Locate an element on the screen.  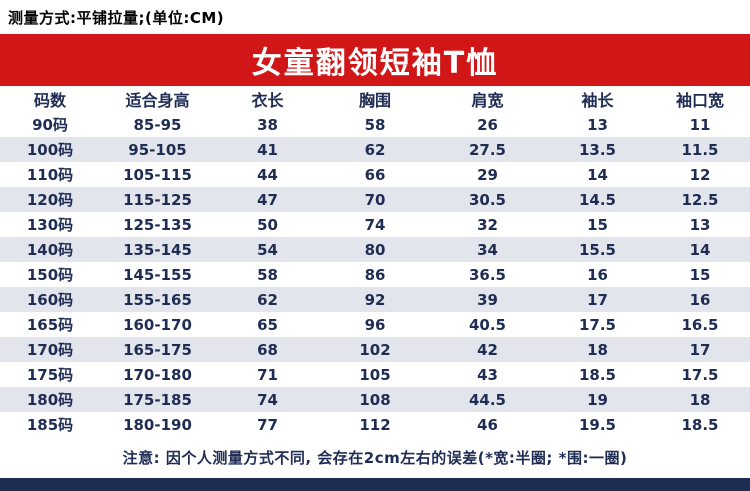
table-cell: 92 is located at coordinates (375, 299).